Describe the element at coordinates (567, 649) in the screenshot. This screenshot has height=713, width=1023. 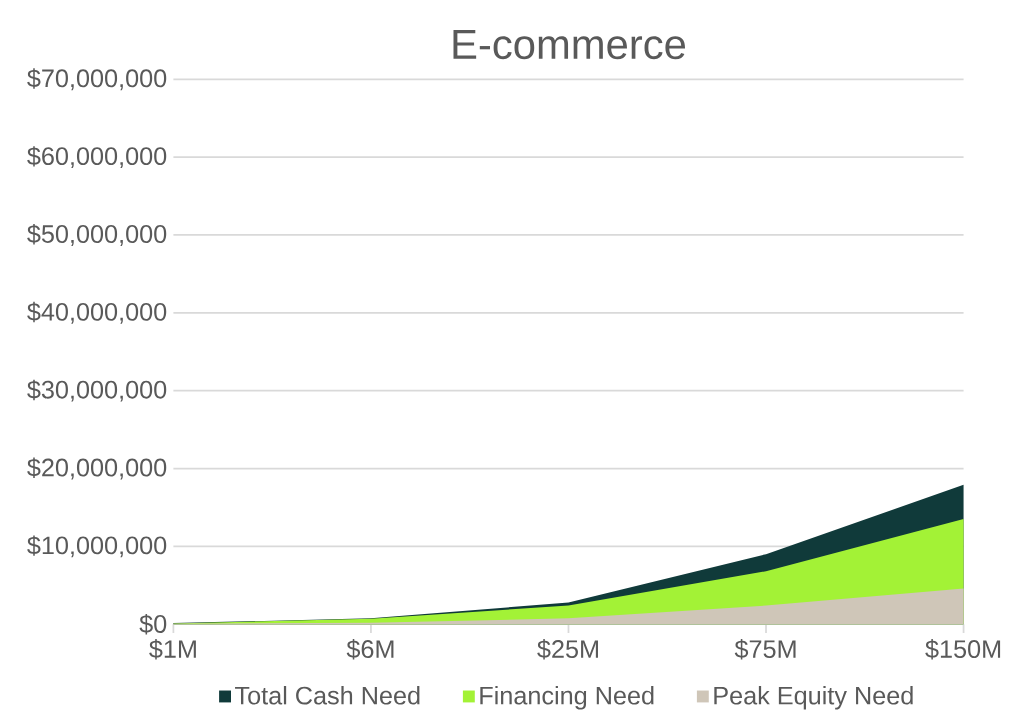
I see `x-tick-label: $25M` at that location.